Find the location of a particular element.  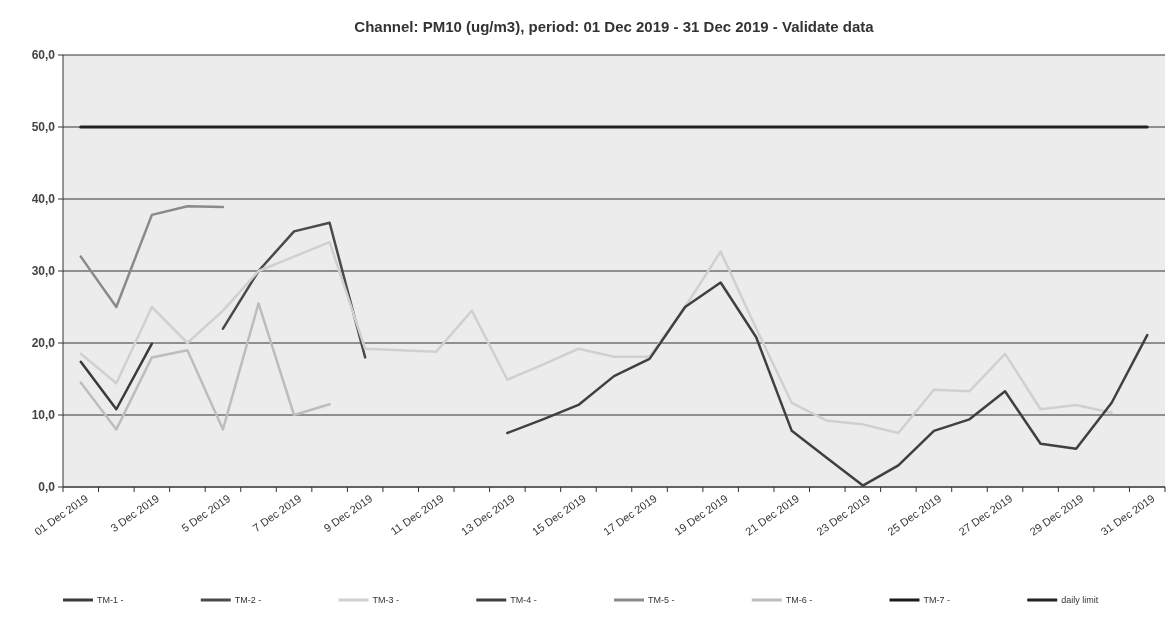

legend-label: TM-6 - is located at coordinates (799, 600).